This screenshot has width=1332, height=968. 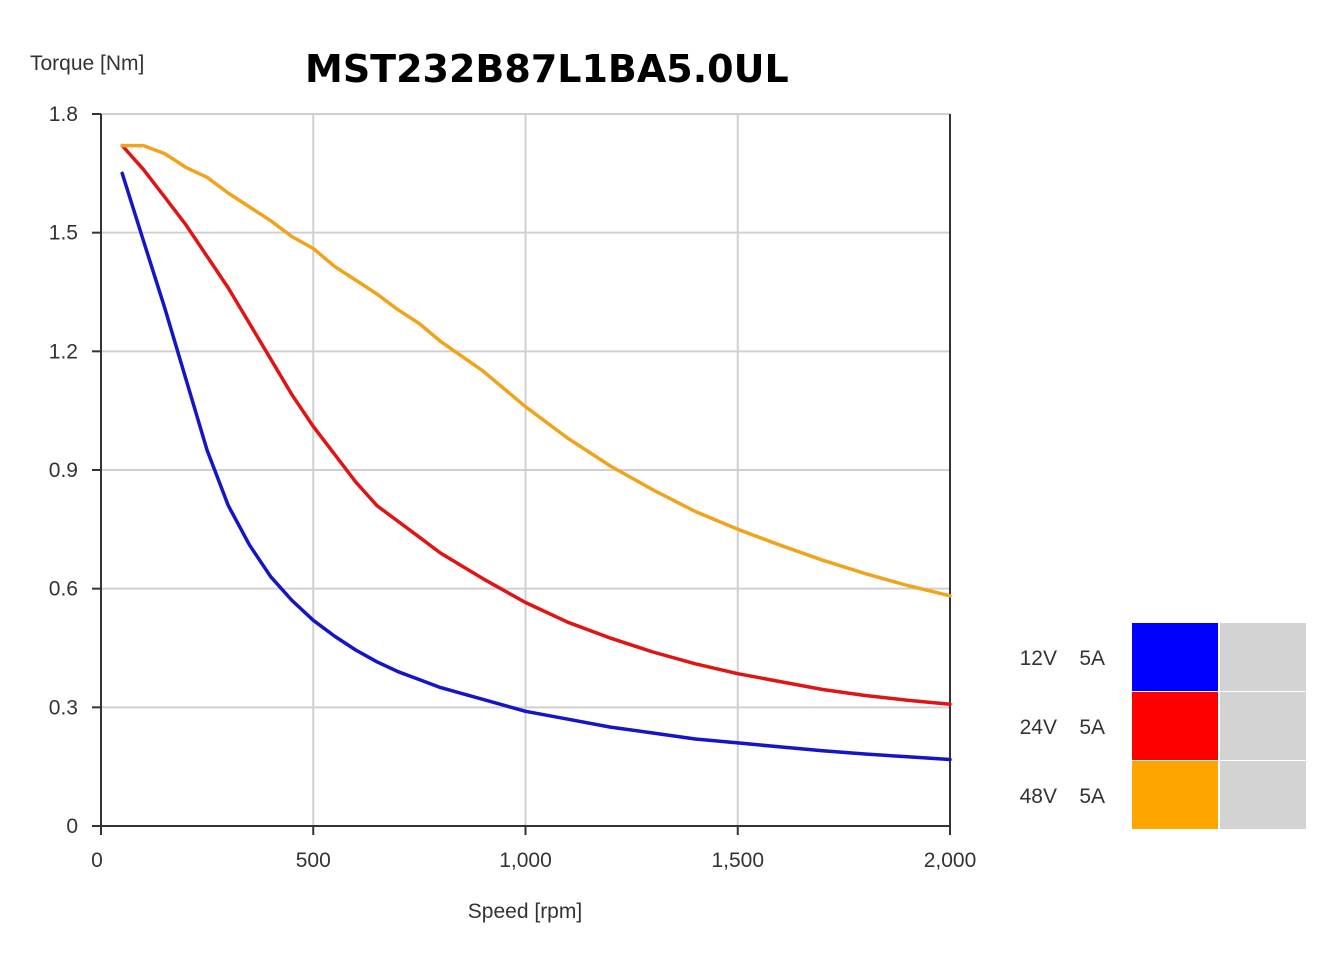 What do you see at coordinates (525, 860) in the screenshot?
I see `x-tick-label: 1,000` at bounding box center [525, 860].